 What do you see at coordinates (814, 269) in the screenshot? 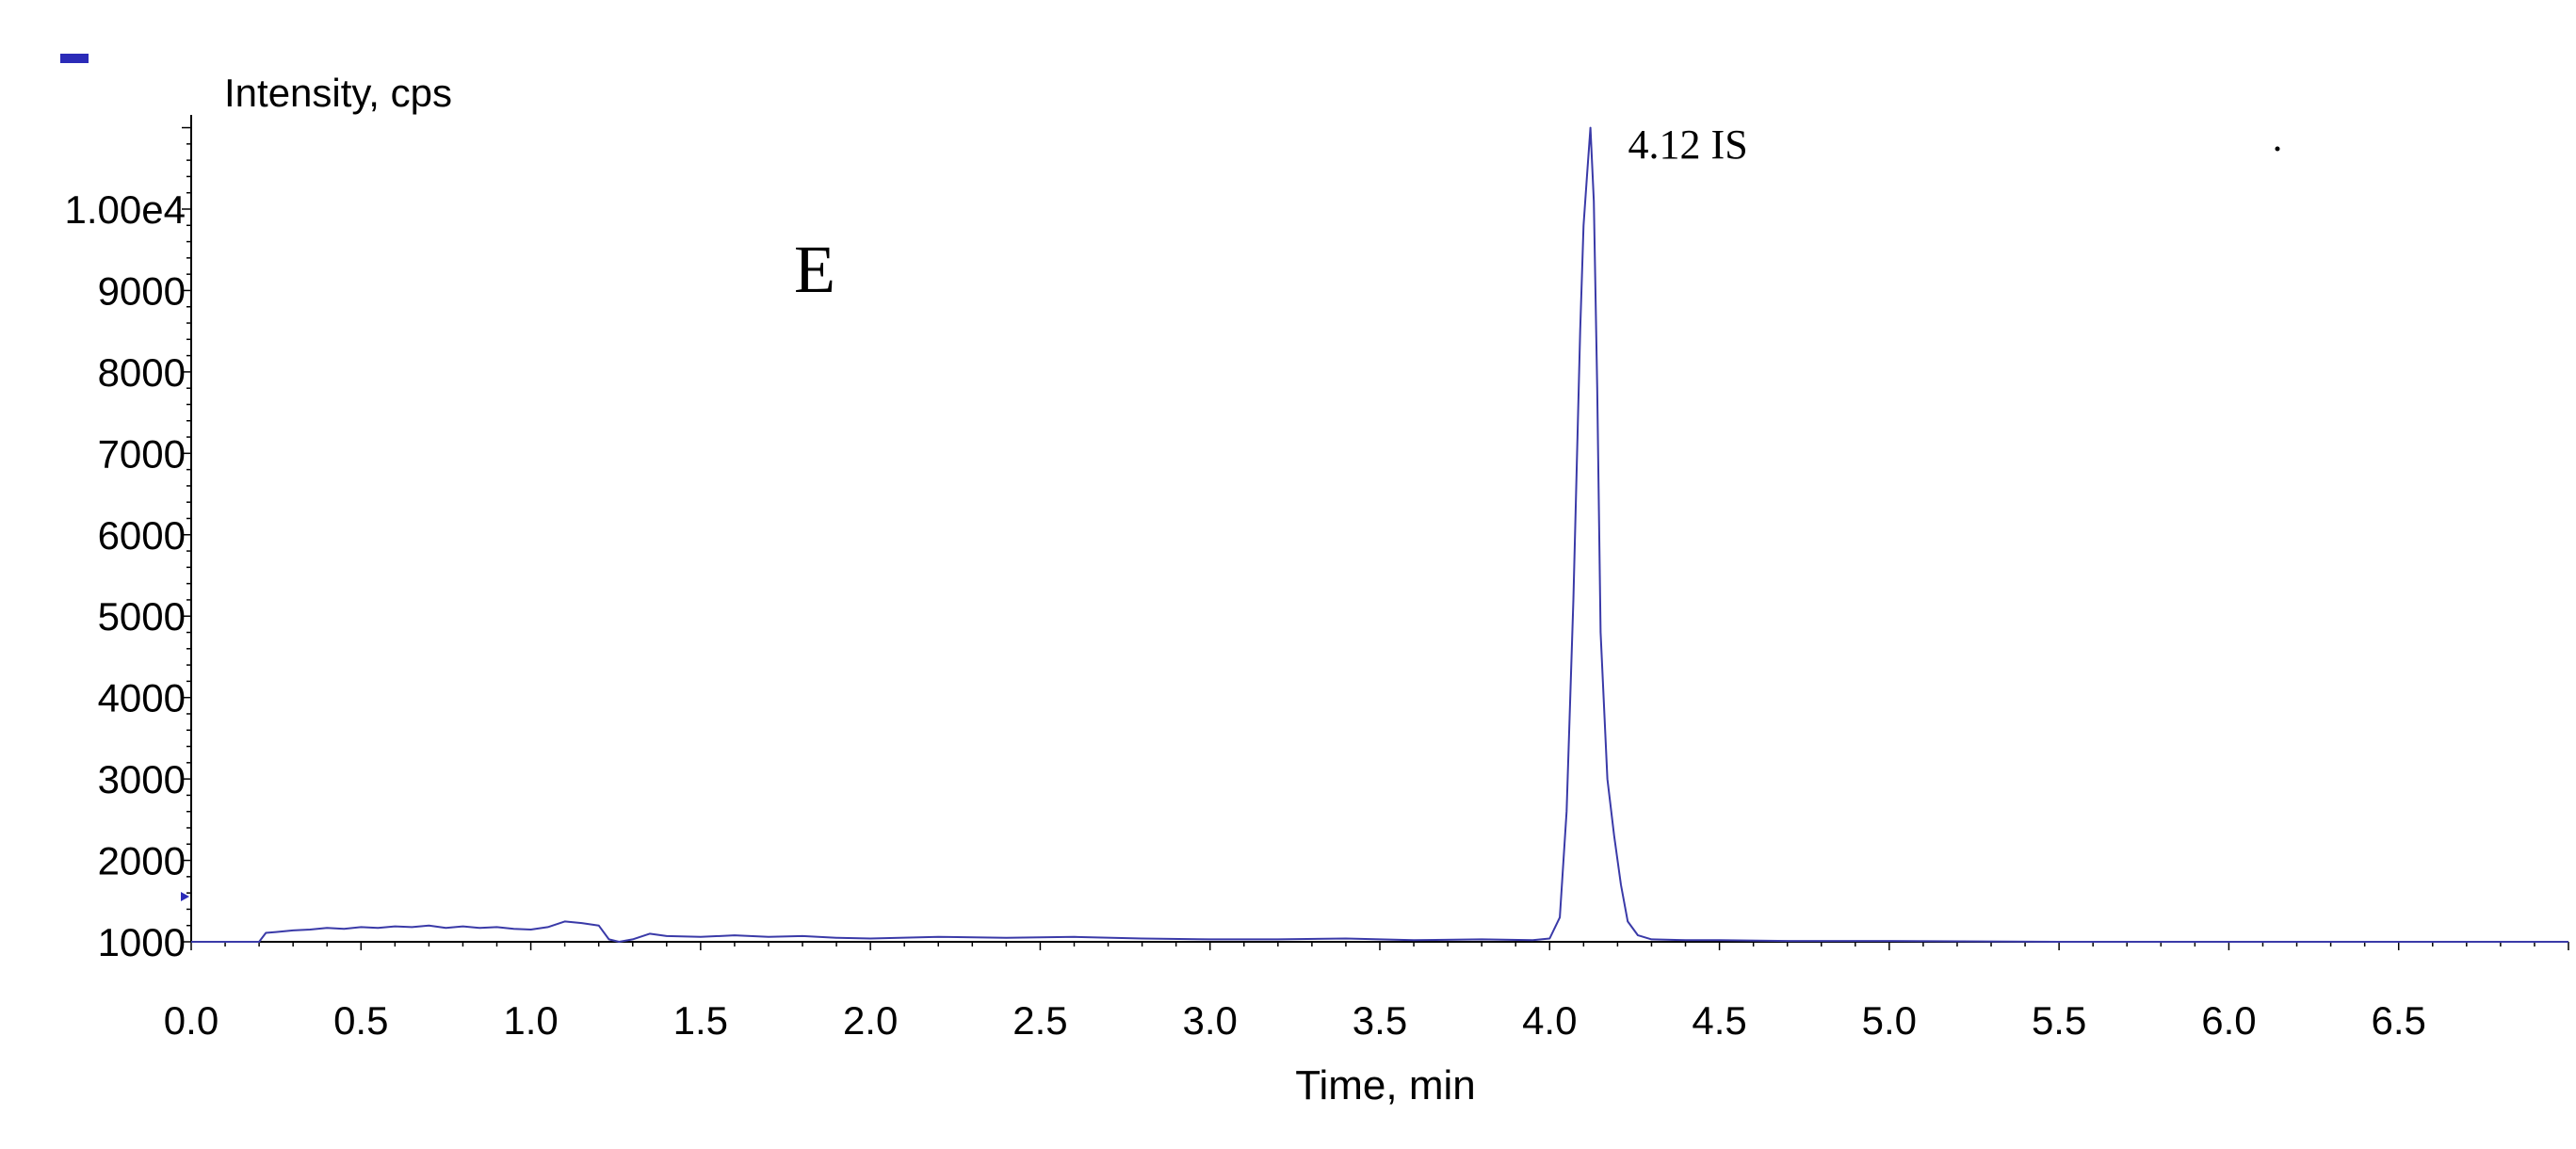
I see `panel-label: E` at bounding box center [814, 269].